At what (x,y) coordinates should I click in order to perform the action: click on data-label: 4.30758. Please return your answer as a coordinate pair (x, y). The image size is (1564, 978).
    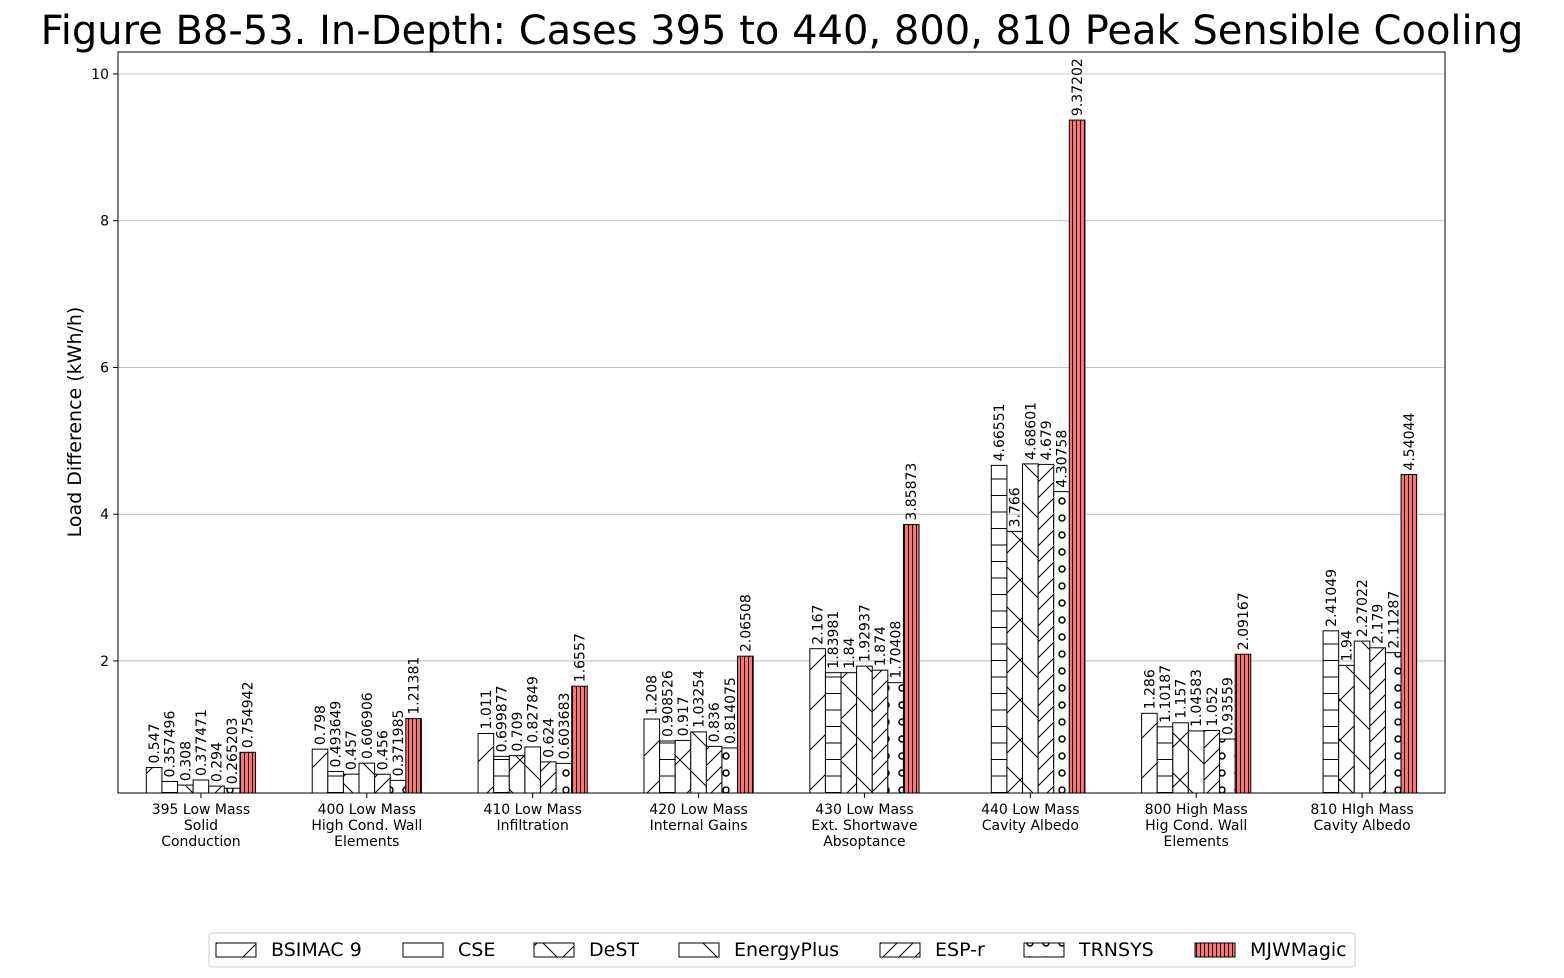
    Looking at the image, I should click on (1063, 459).